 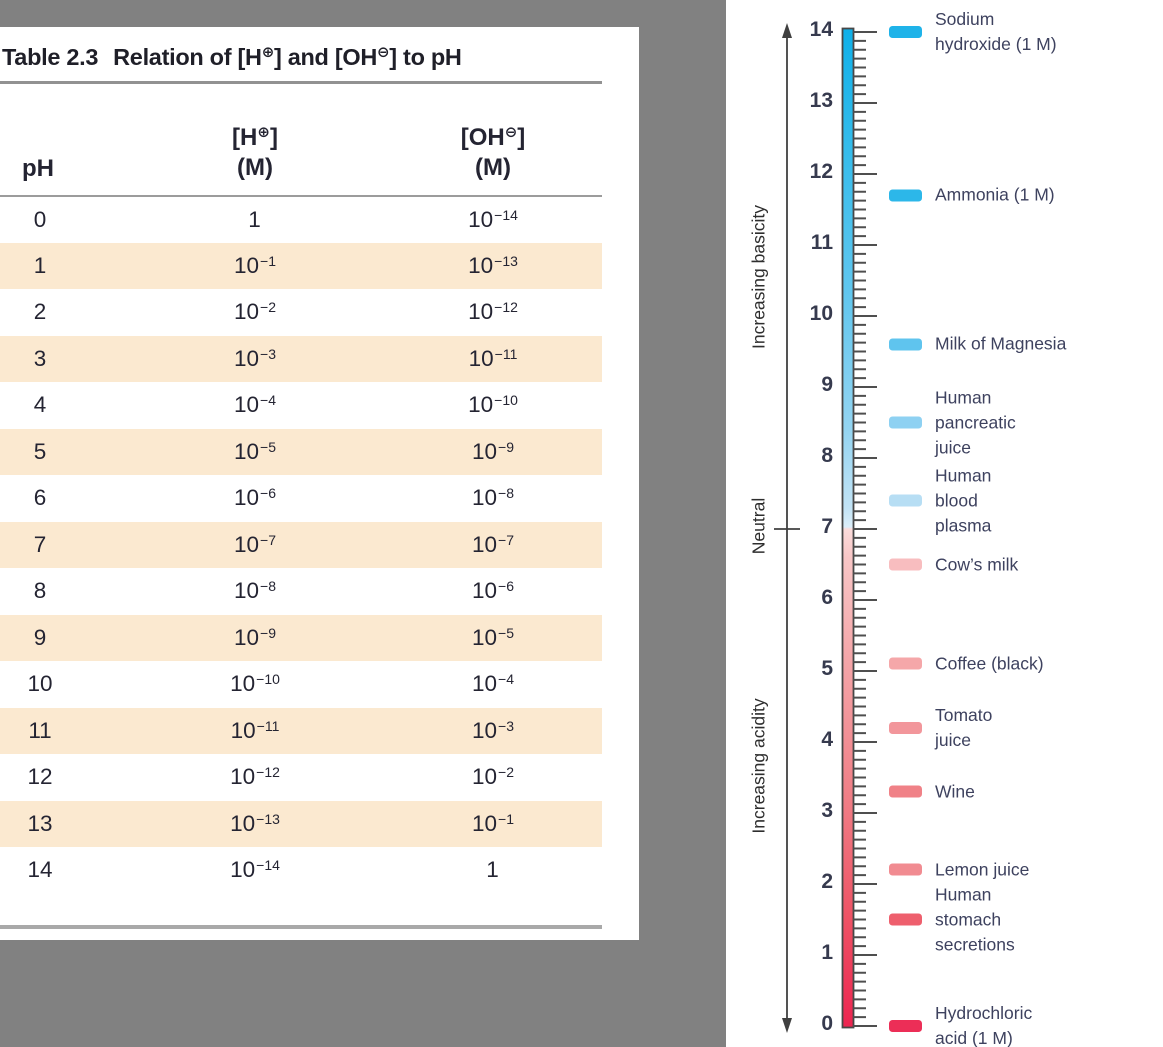 What do you see at coordinates (40, 544) in the screenshot?
I see `cell-ph: 7` at bounding box center [40, 544].